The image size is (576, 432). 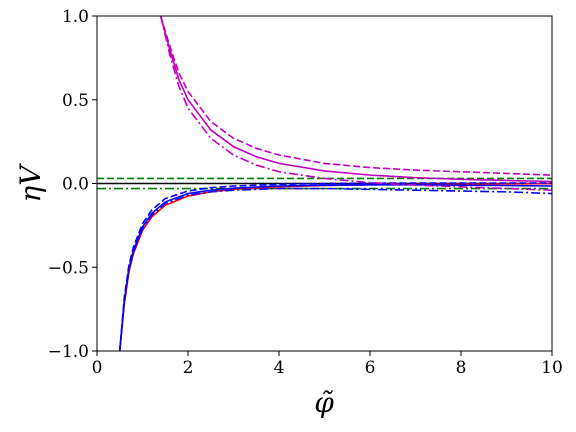 I want to click on y-tick-label: 1.0, so click(x=75, y=17).